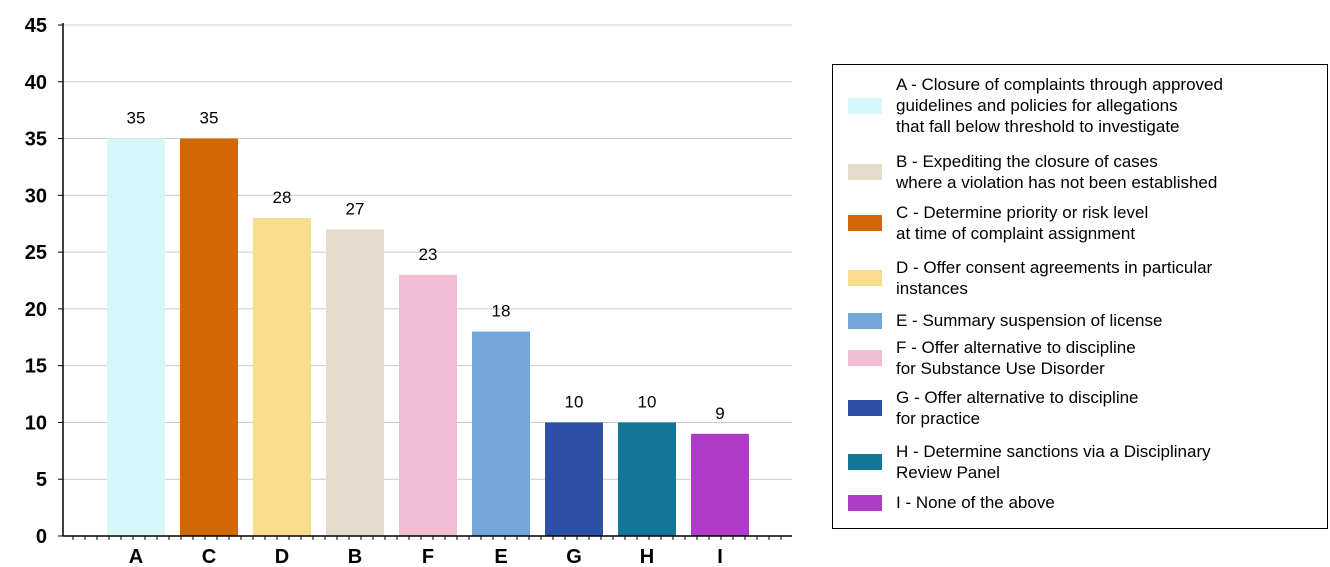 The image size is (1330, 567). What do you see at coordinates (209, 118) in the screenshot?
I see `data-label-c: 35` at bounding box center [209, 118].